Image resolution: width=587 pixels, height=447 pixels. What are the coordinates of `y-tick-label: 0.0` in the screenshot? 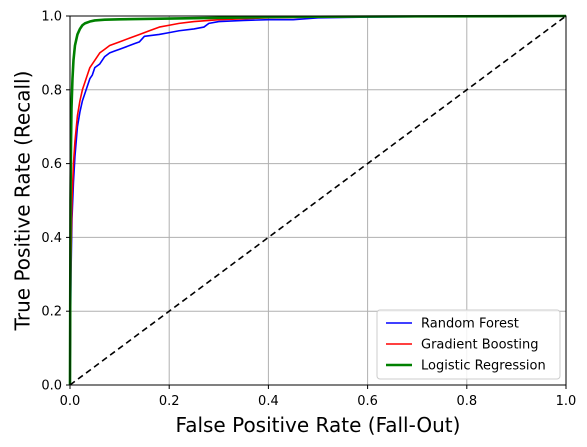 It's located at (51, 386).